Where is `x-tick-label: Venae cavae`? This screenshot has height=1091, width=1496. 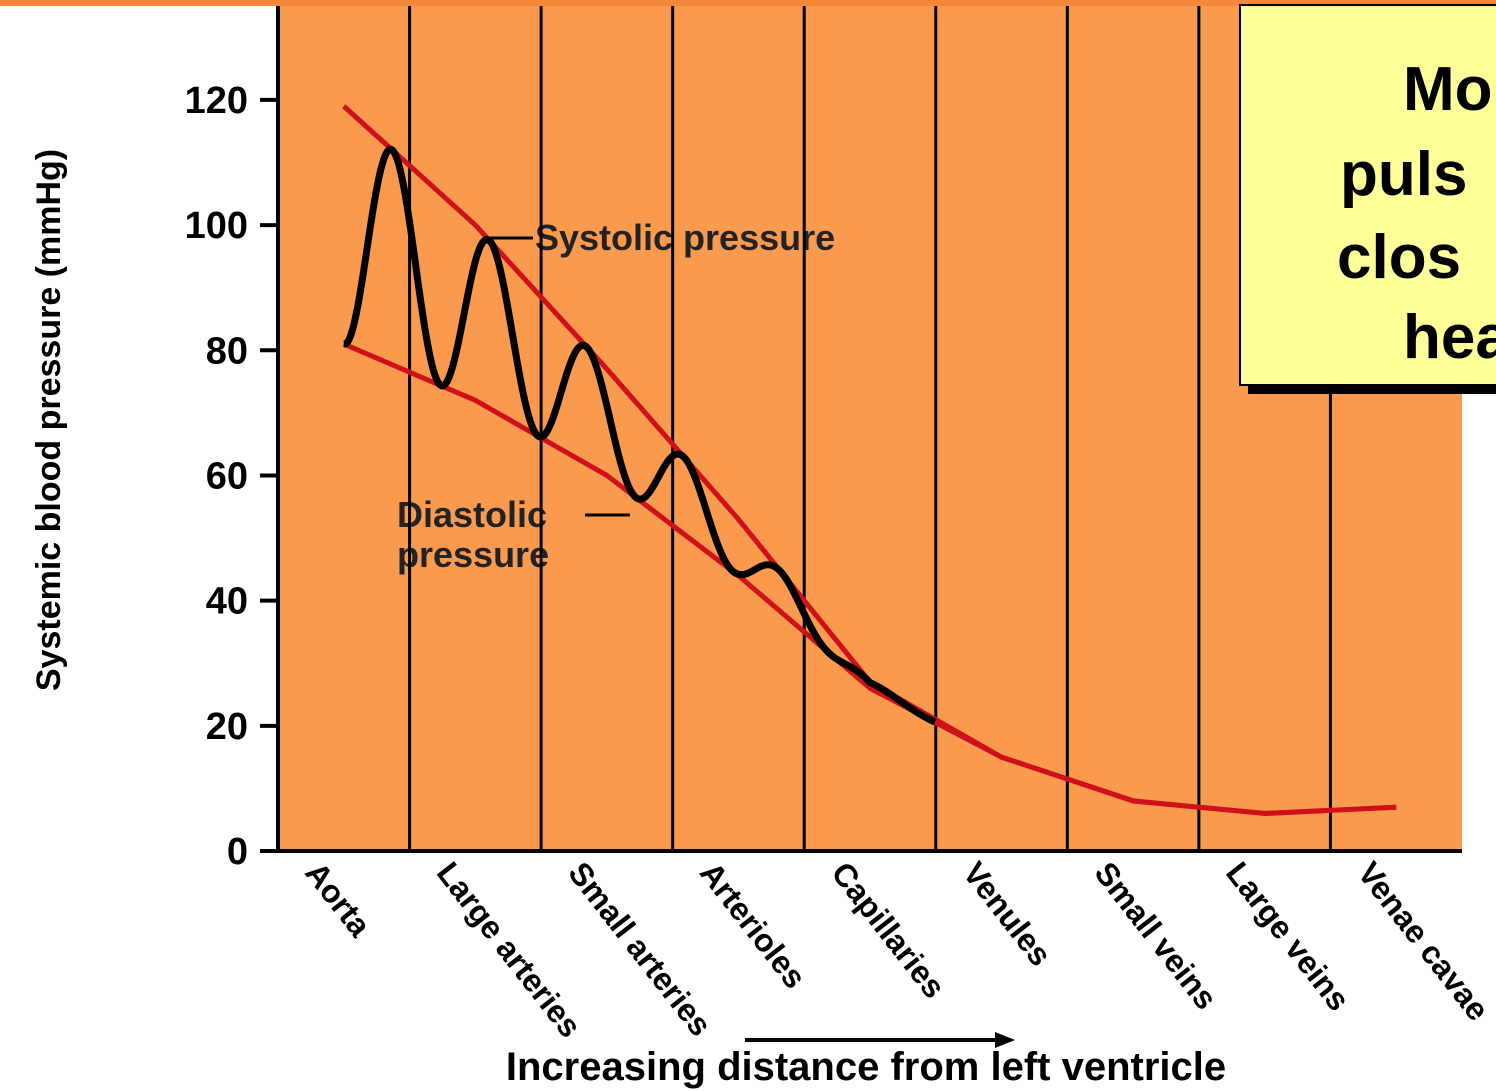 x-tick-label: Venae cavae is located at coordinates (1423, 941).